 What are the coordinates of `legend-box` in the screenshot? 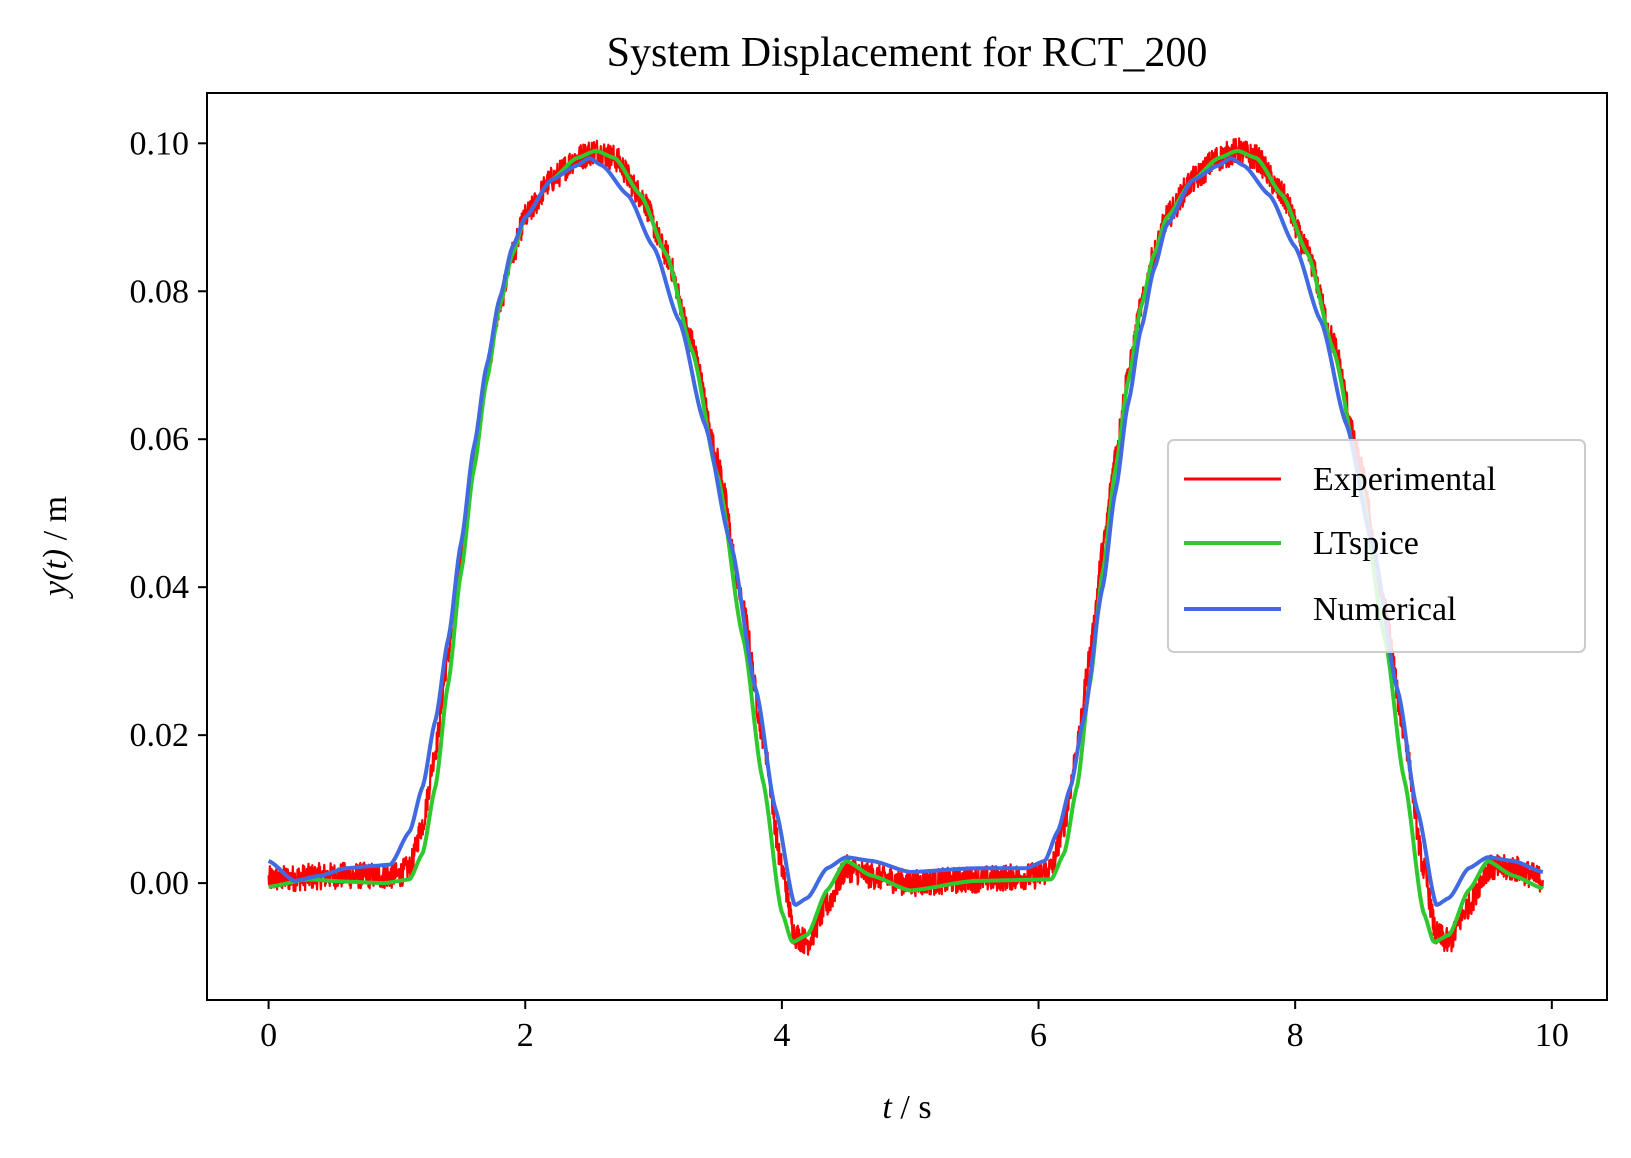 It's located at (1376, 546).